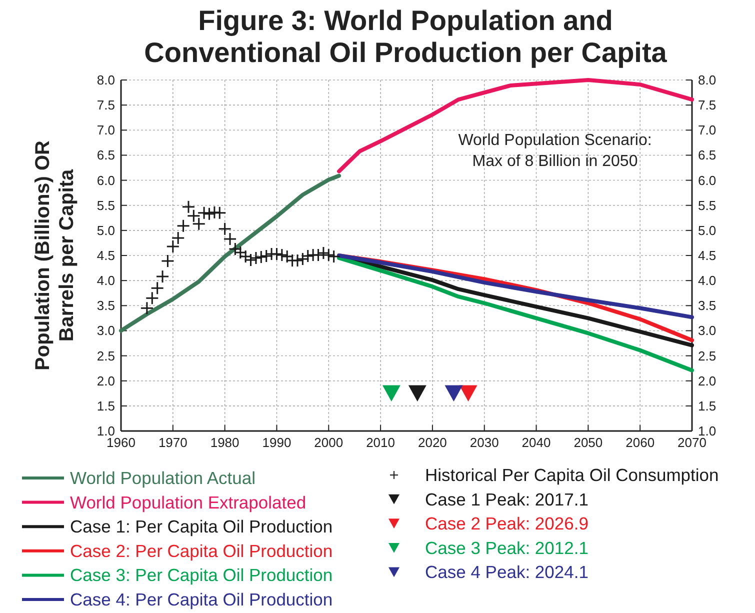 The width and height of the screenshot is (755, 613). I want to click on y2-tick-label: 3.5, so click(707, 306).